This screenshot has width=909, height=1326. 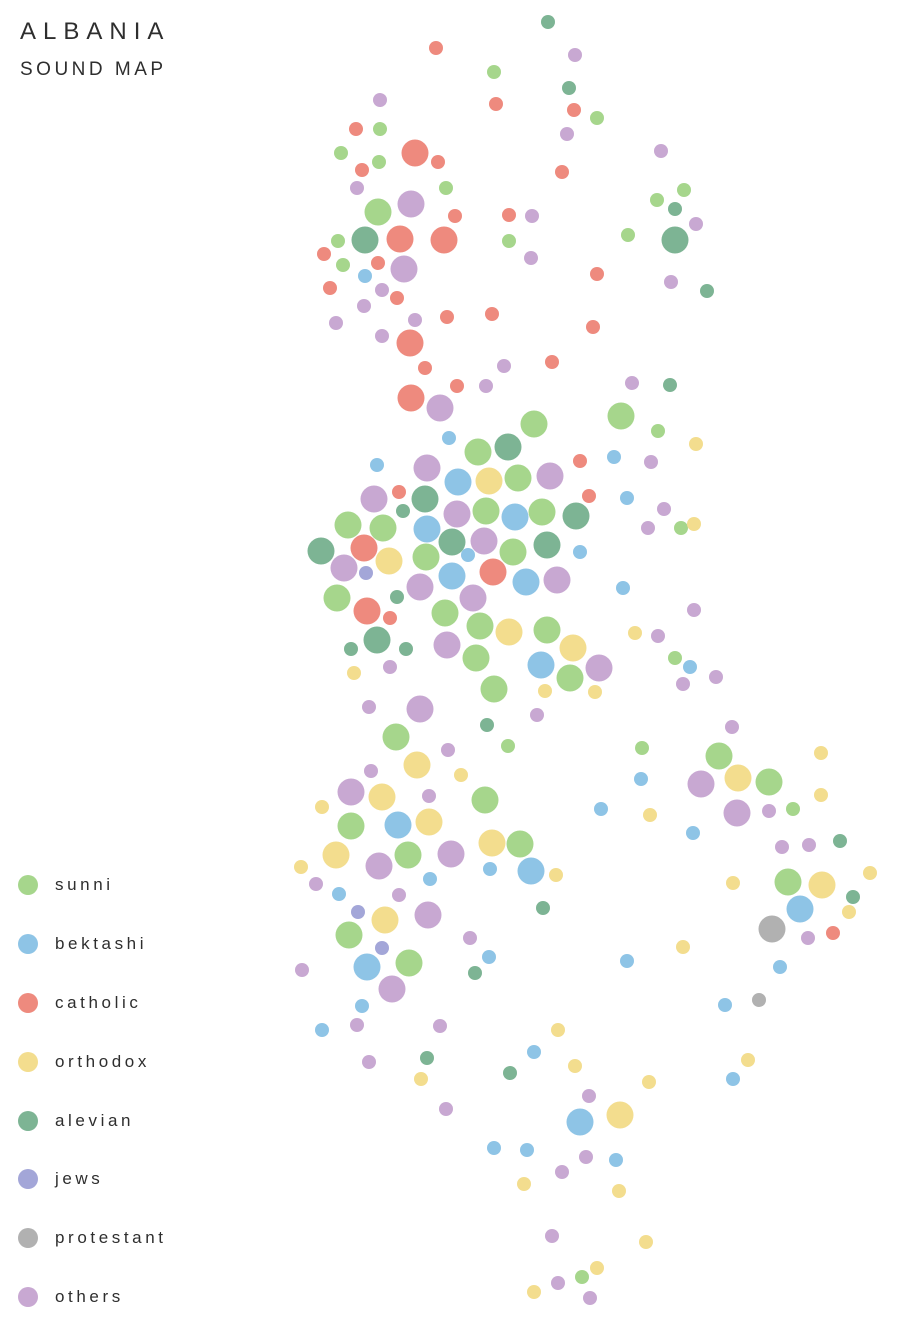 I want to click on legend-item-others: others, so click(x=92, y=1297).